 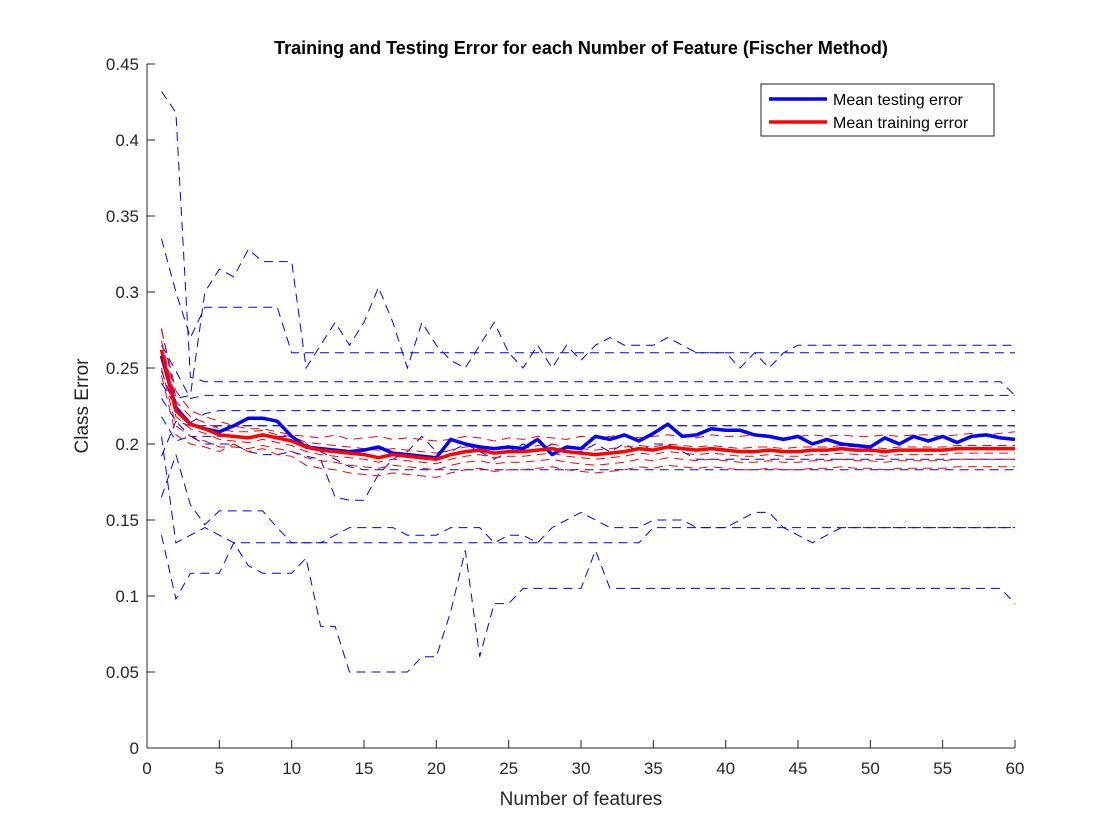 I want to click on y-axis-label: Class Error, so click(x=82, y=406).